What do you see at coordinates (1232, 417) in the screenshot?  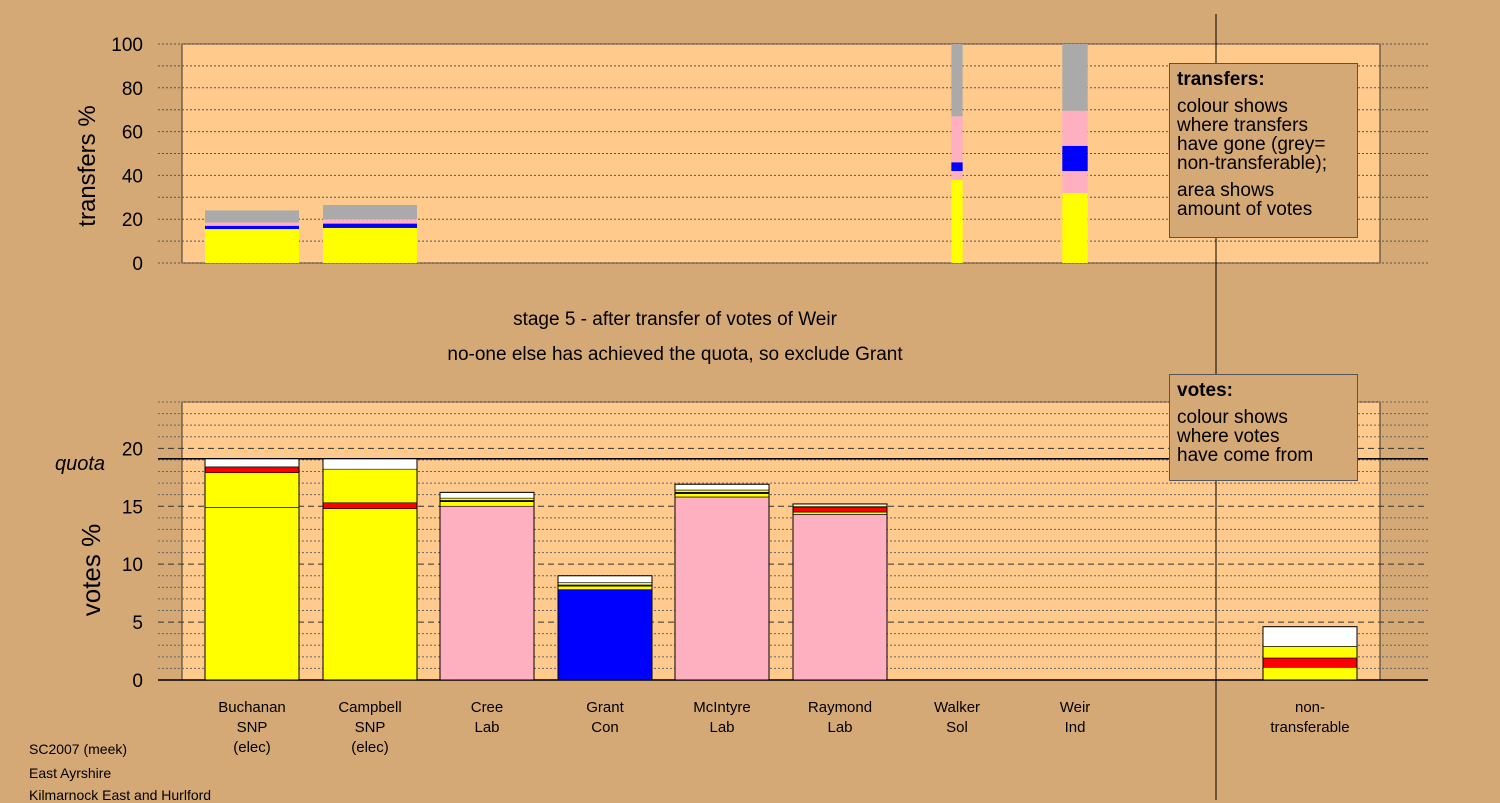 I see `votes-legend-line: colour shows` at bounding box center [1232, 417].